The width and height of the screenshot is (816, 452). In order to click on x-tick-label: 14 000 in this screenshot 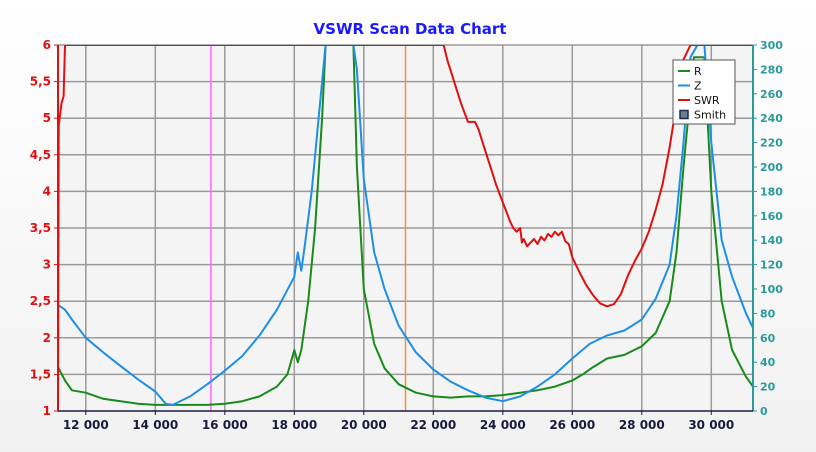, I will do `click(155, 425)`.